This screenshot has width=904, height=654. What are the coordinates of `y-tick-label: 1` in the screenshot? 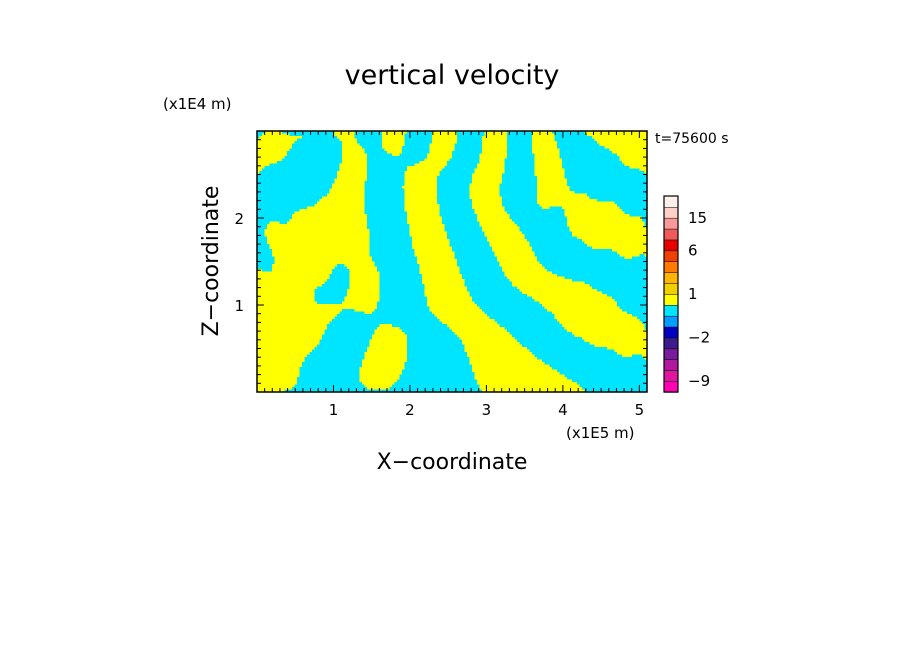 It's located at (239, 306).